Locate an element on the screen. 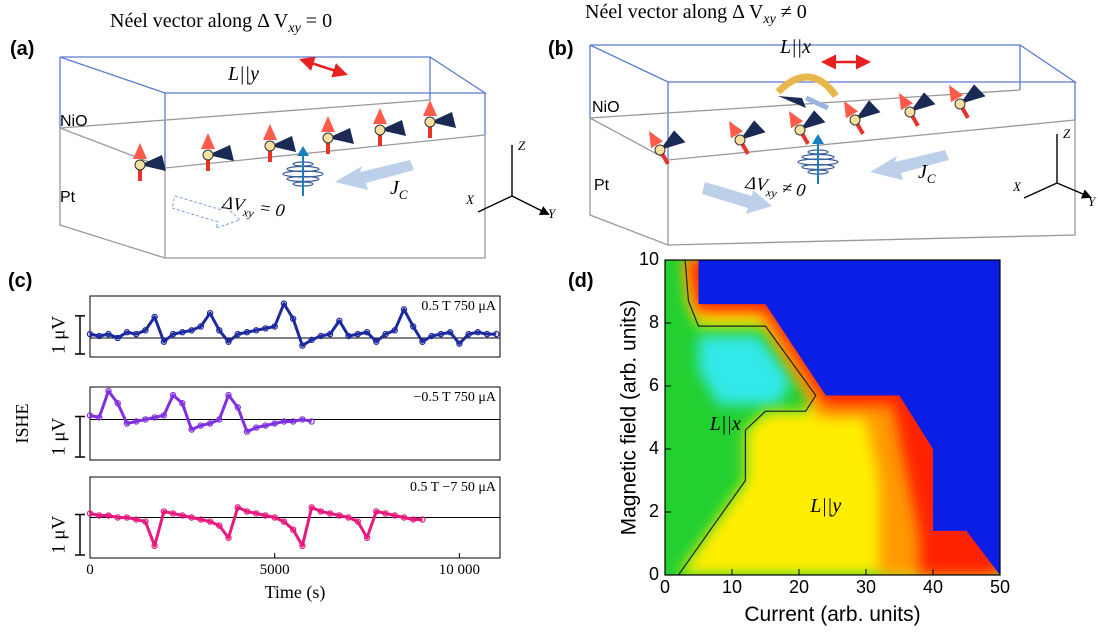  voltage-arrow is located at coordinates (737, 198).